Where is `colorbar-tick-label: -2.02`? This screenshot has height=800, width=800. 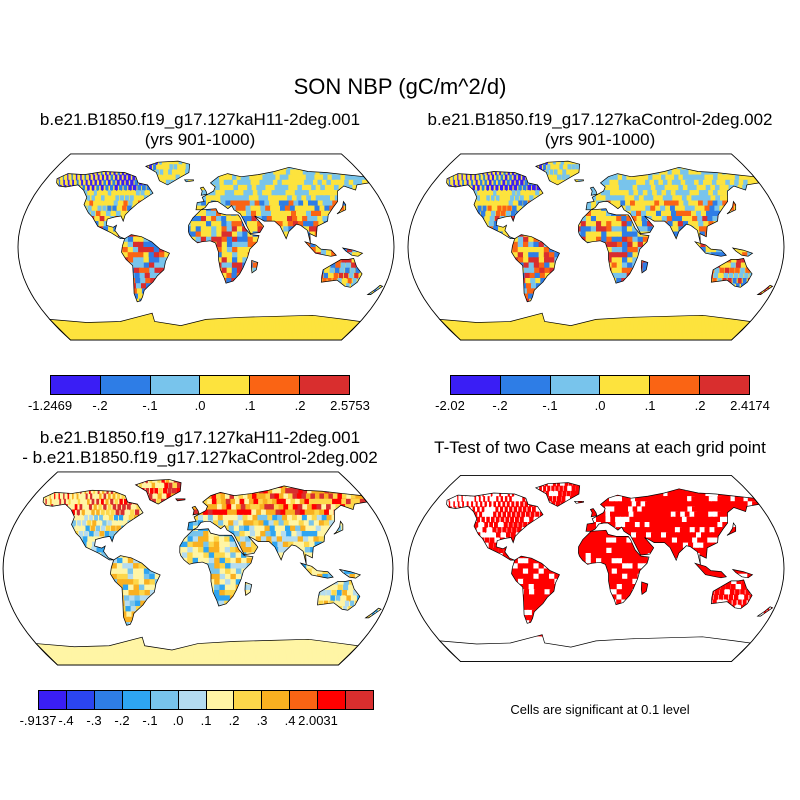 colorbar-tick-label: -2.02 is located at coordinates (450, 405).